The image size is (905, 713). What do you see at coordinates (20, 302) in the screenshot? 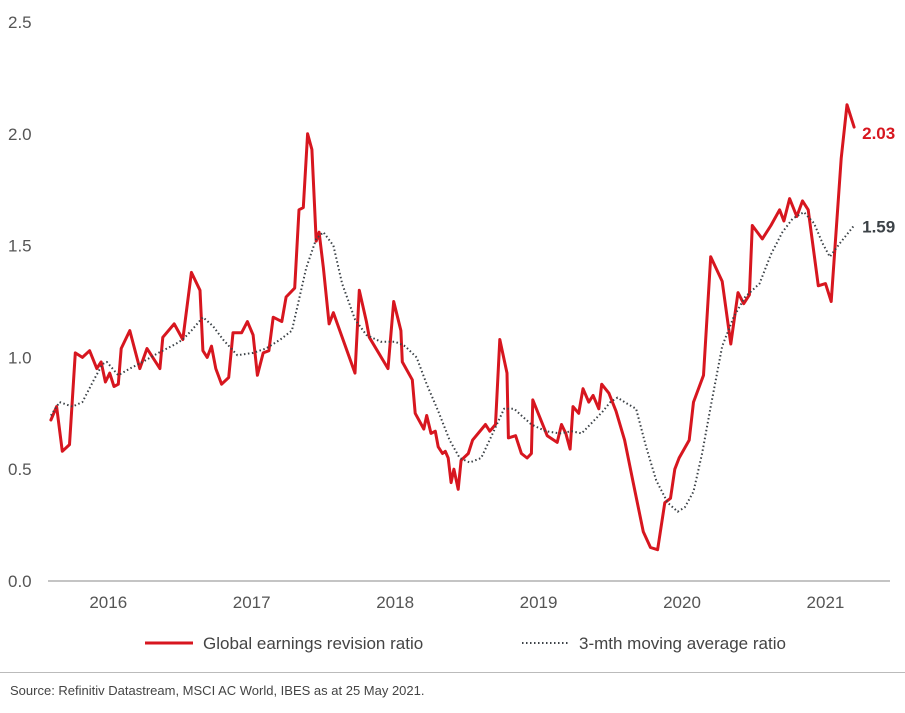
I see `y-axis-ticks: 0.0 0.5 1.0 1.5 2.0 2.5` at bounding box center [20, 302].